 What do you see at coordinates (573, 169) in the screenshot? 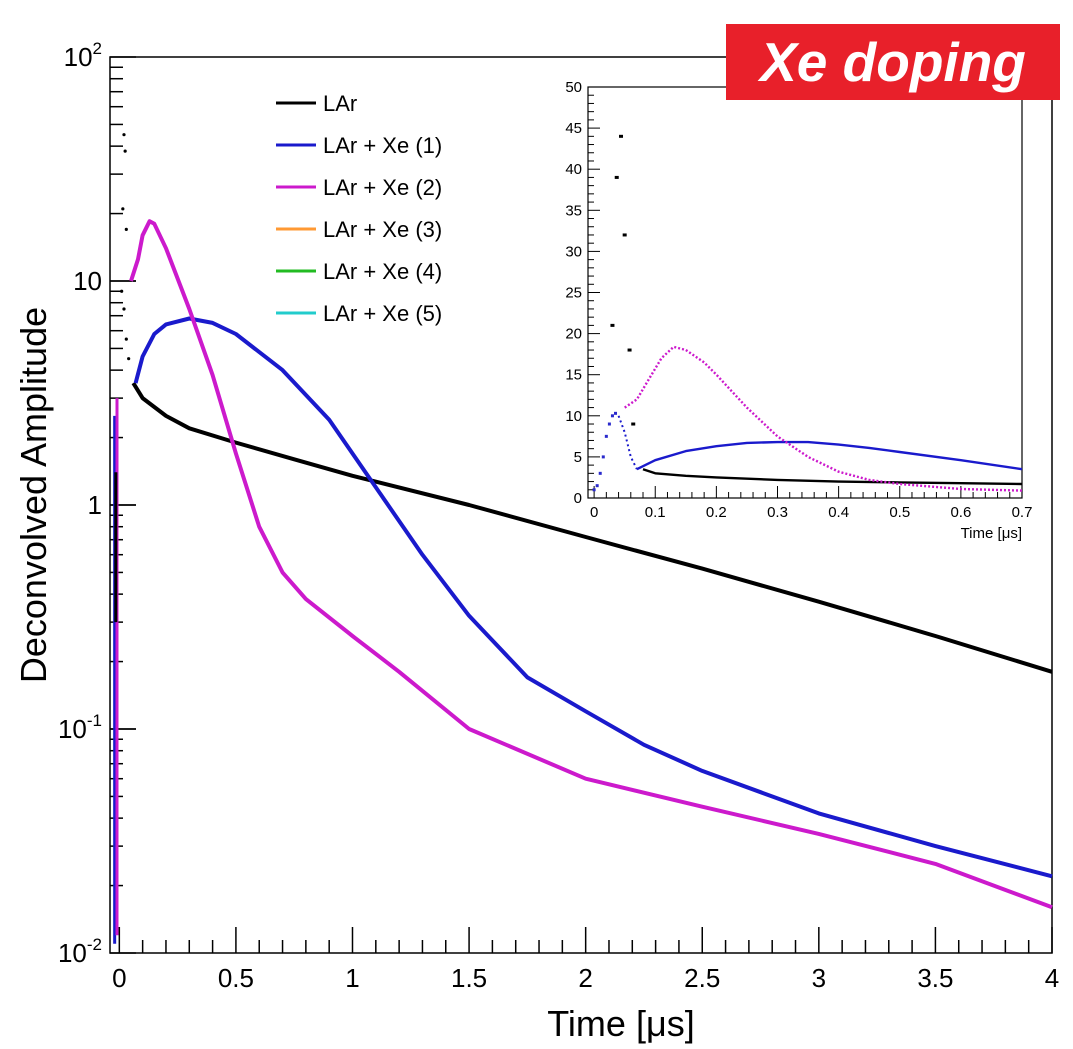
I see `inset-y-tick-label: 40` at bounding box center [573, 169].